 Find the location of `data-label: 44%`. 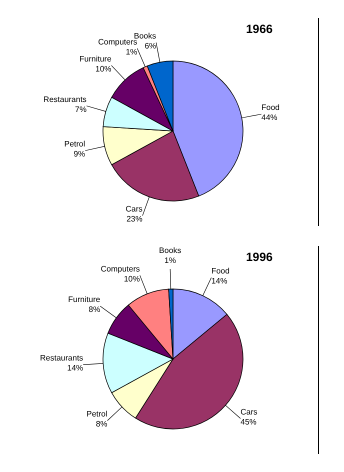

data-label: 44% is located at coordinates (269, 117).